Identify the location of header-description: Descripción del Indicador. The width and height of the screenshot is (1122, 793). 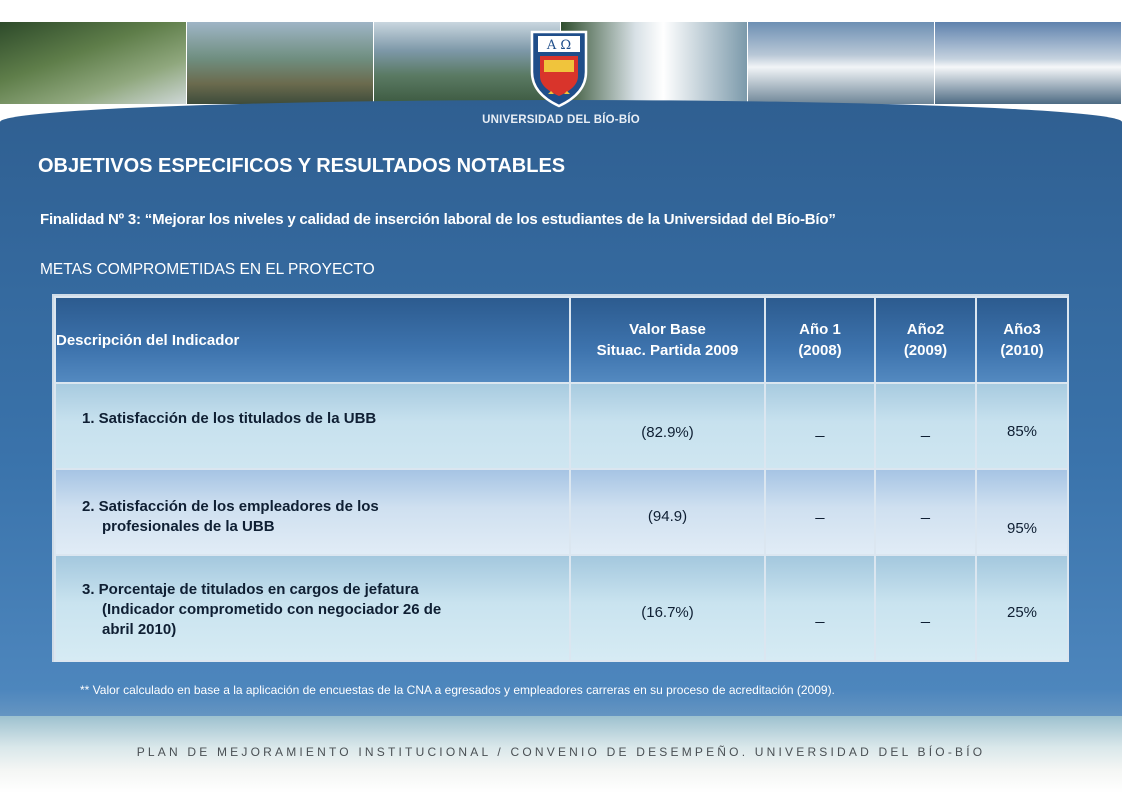
(312, 340).